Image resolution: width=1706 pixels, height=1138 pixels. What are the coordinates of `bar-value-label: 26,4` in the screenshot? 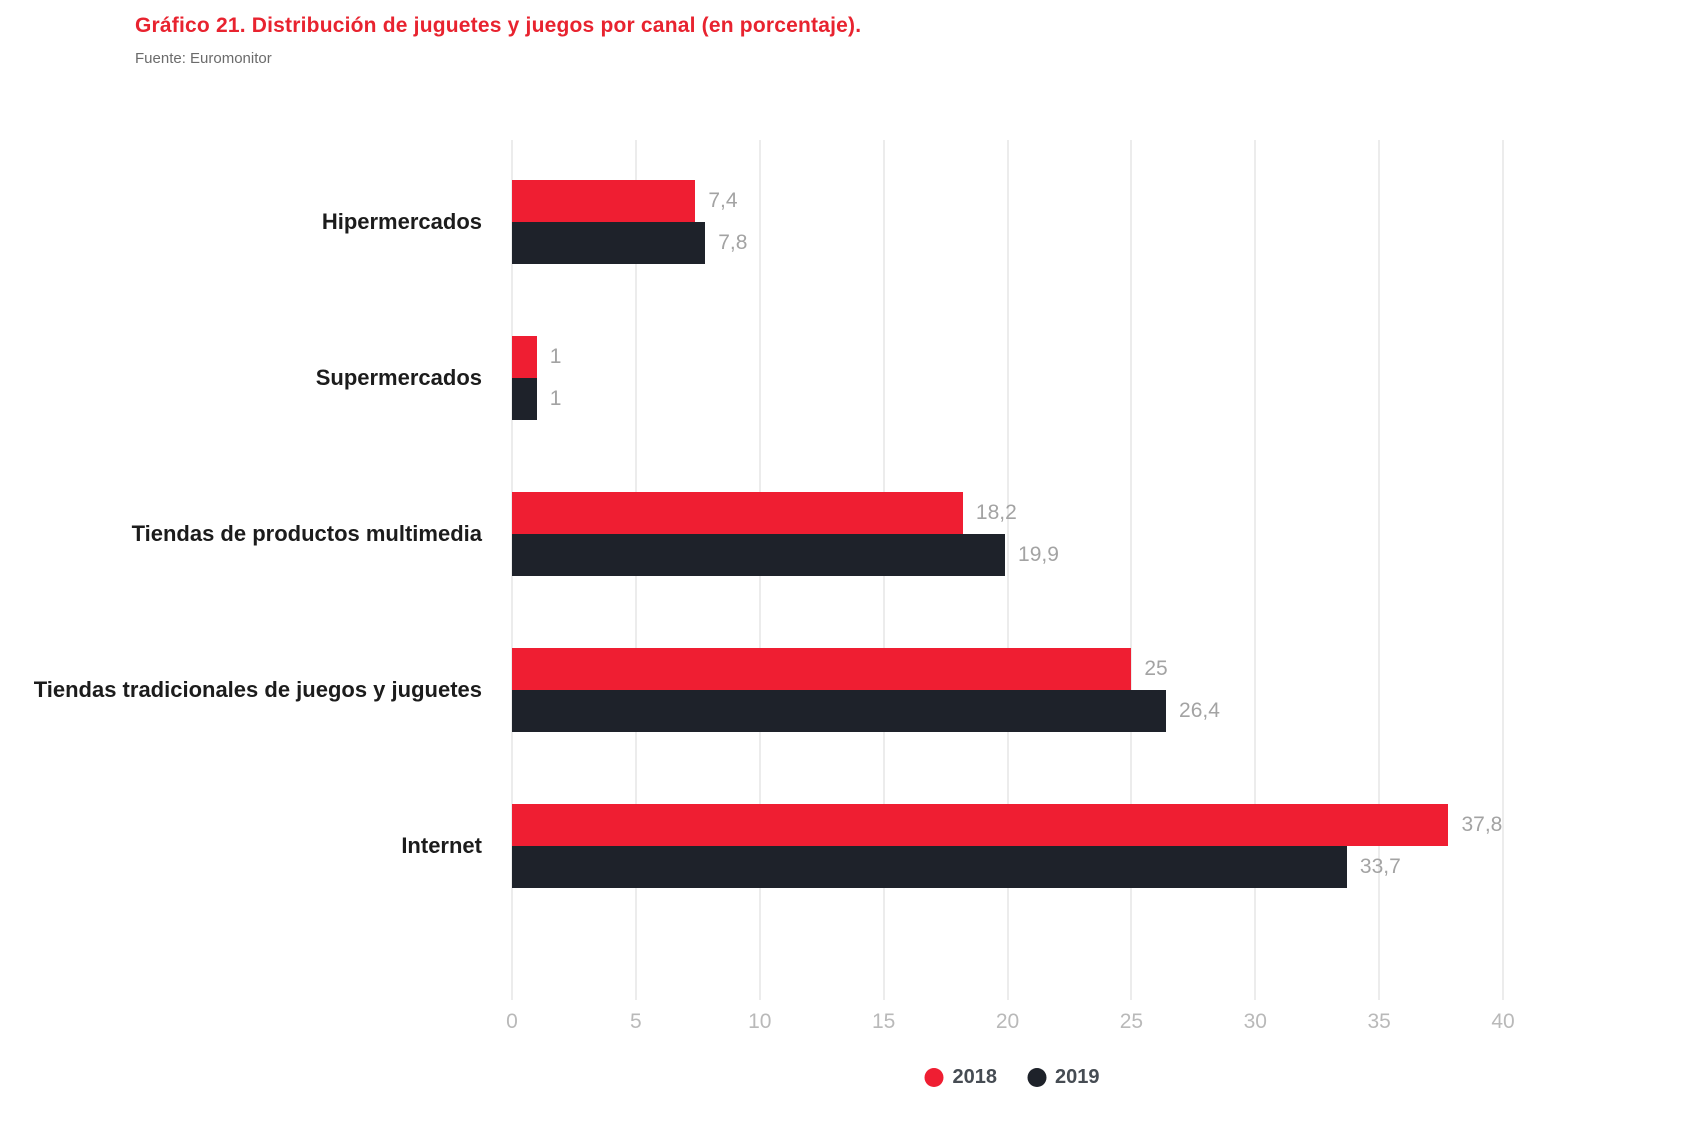 It's located at (1199, 710).